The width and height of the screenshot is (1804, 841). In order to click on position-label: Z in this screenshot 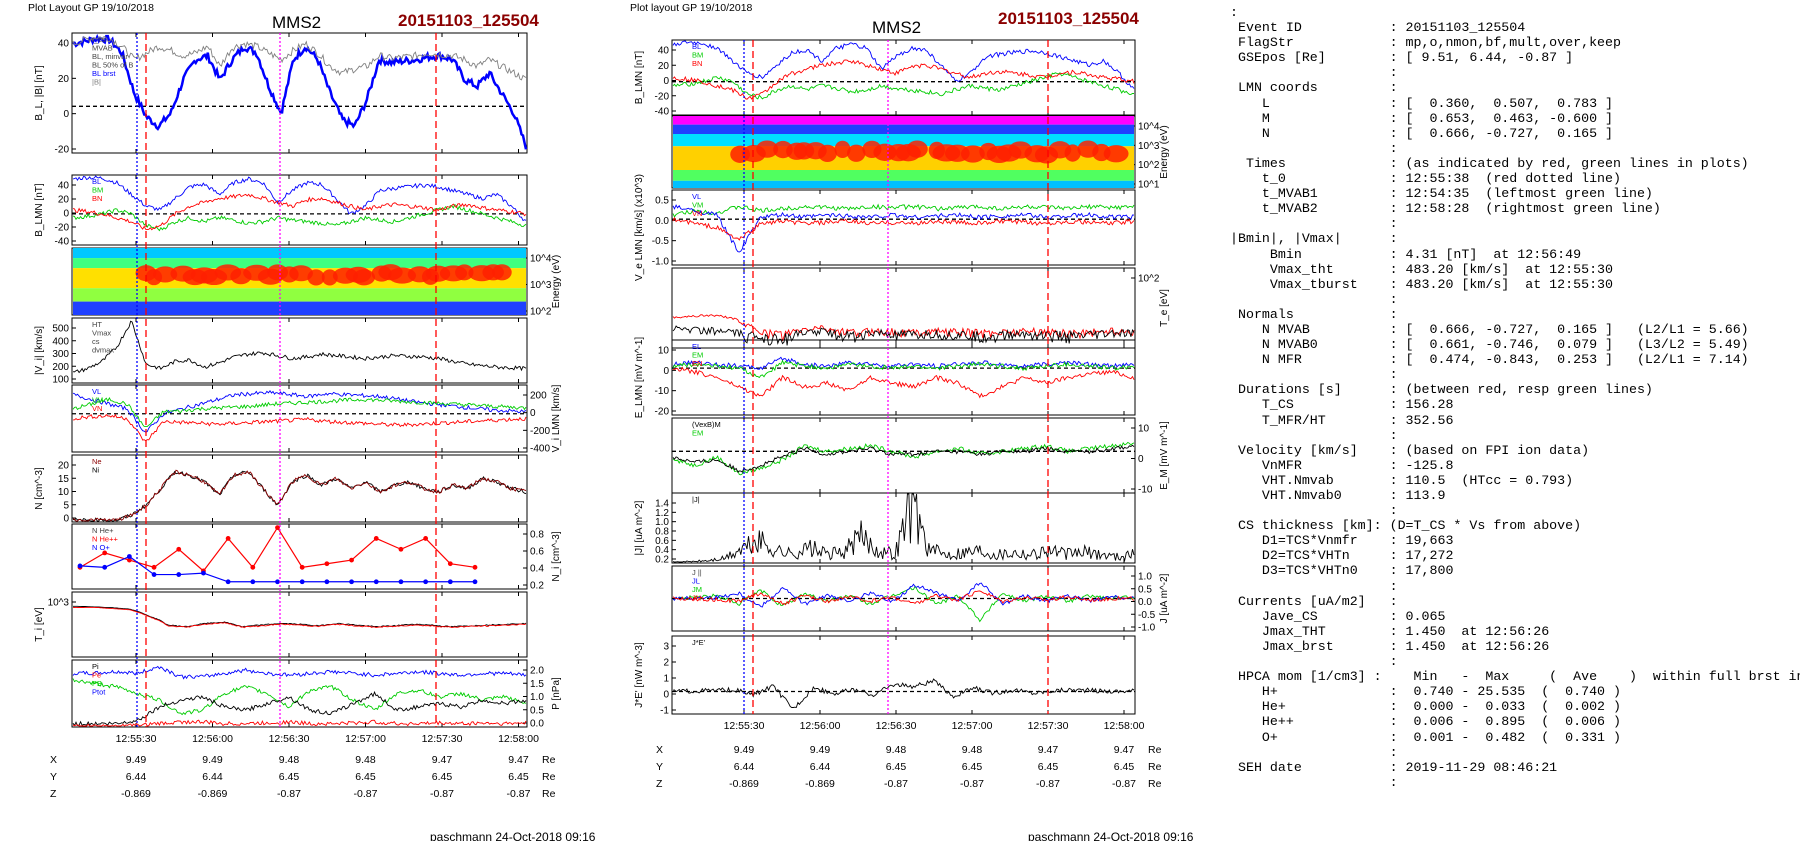, I will do `click(659, 784)`.